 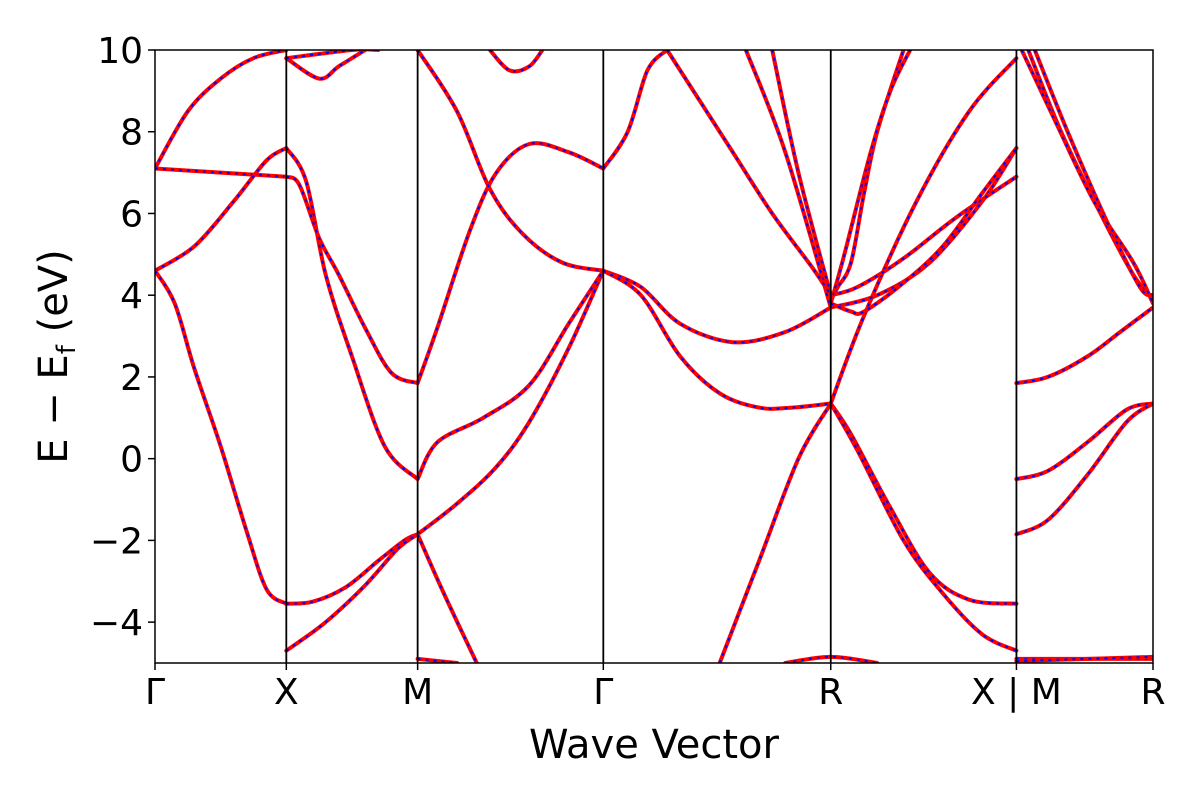 I want to click on y-tick-label-3: 4, so click(x=131, y=296).